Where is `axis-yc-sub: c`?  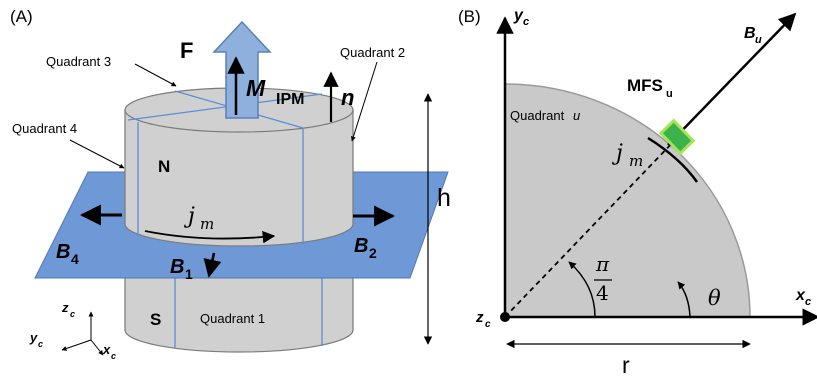 axis-yc-sub: c is located at coordinates (526, 22).